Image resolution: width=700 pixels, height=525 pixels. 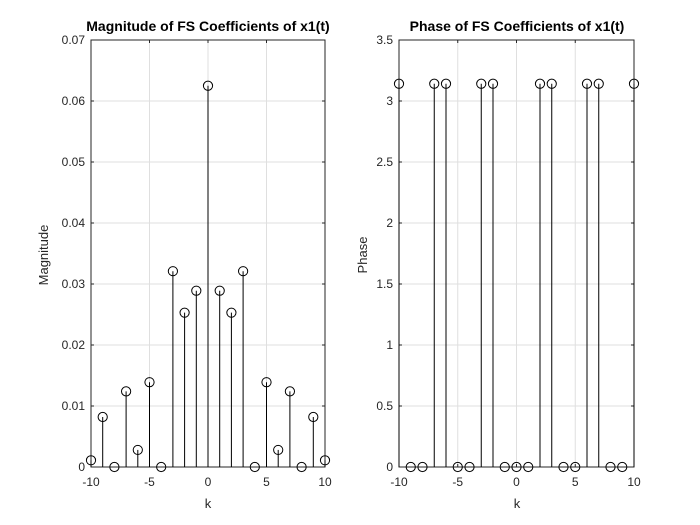 I want to click on magnitude-plot-ylabel: Magnitude, so click(x=43, y=255).